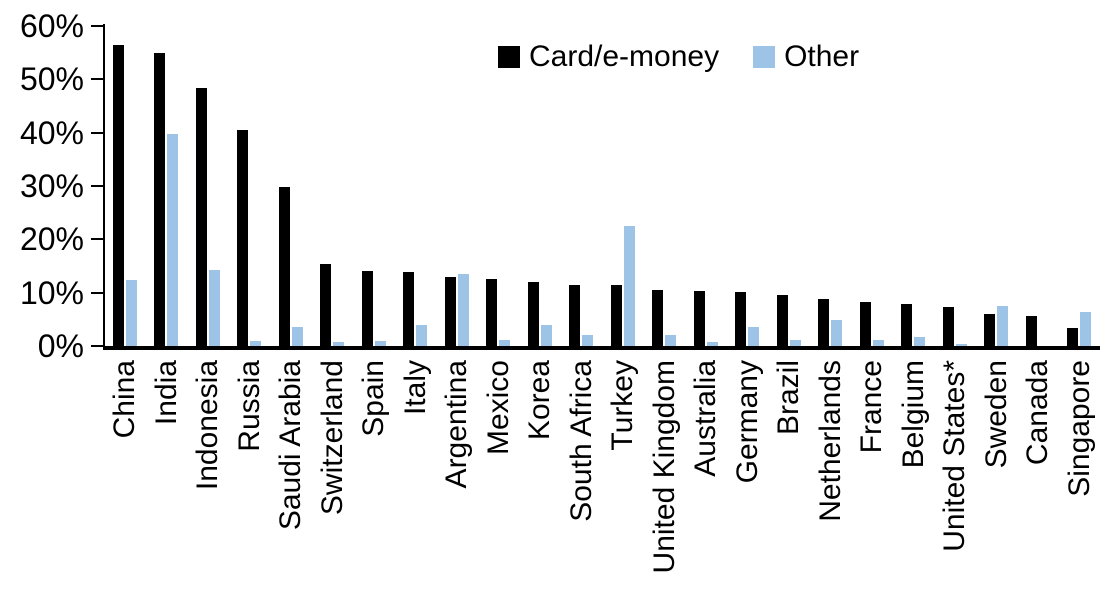  I want to click on y-tick-label-30: 30%, so click(51, 186).